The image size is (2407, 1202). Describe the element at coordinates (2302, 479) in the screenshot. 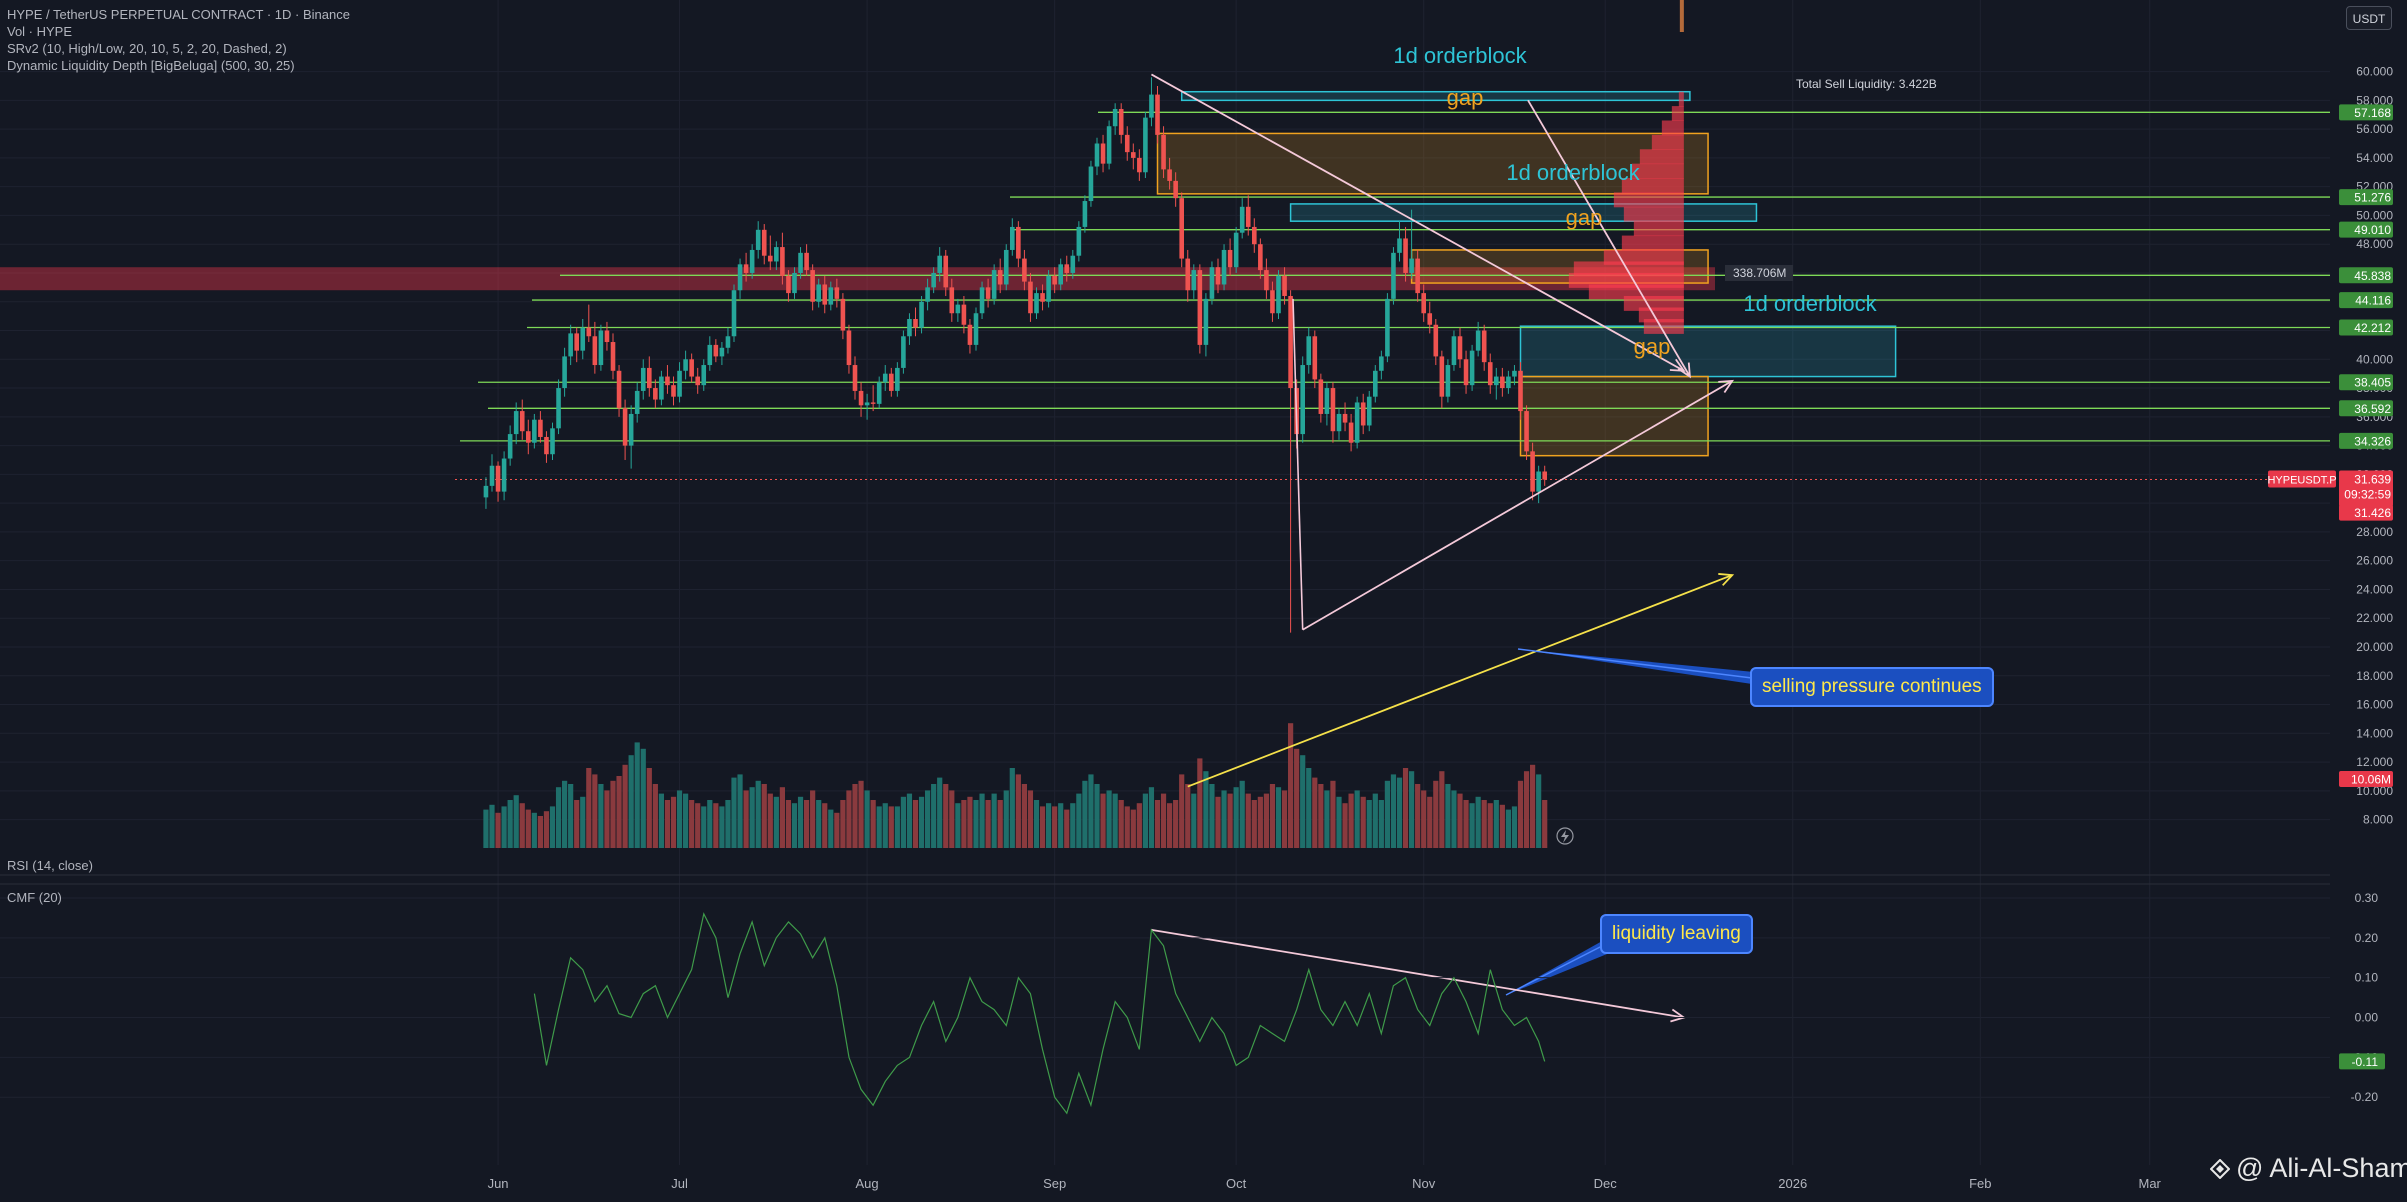

I see `symbol-tag` at that location.